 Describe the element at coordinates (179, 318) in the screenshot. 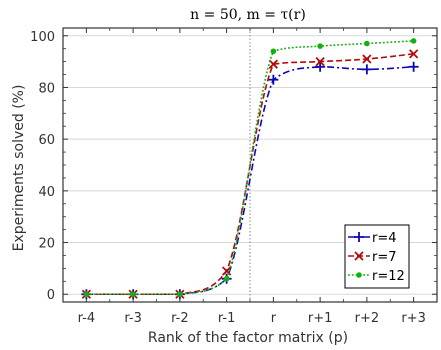

I see `x-tick-label: r-2` at that location.